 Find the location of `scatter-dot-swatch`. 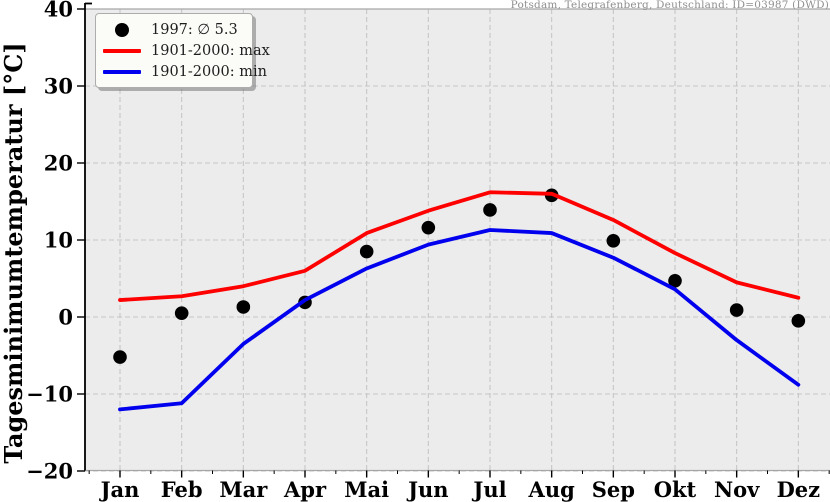

scatter-dot-swatch is located at coordinates (122, 29).